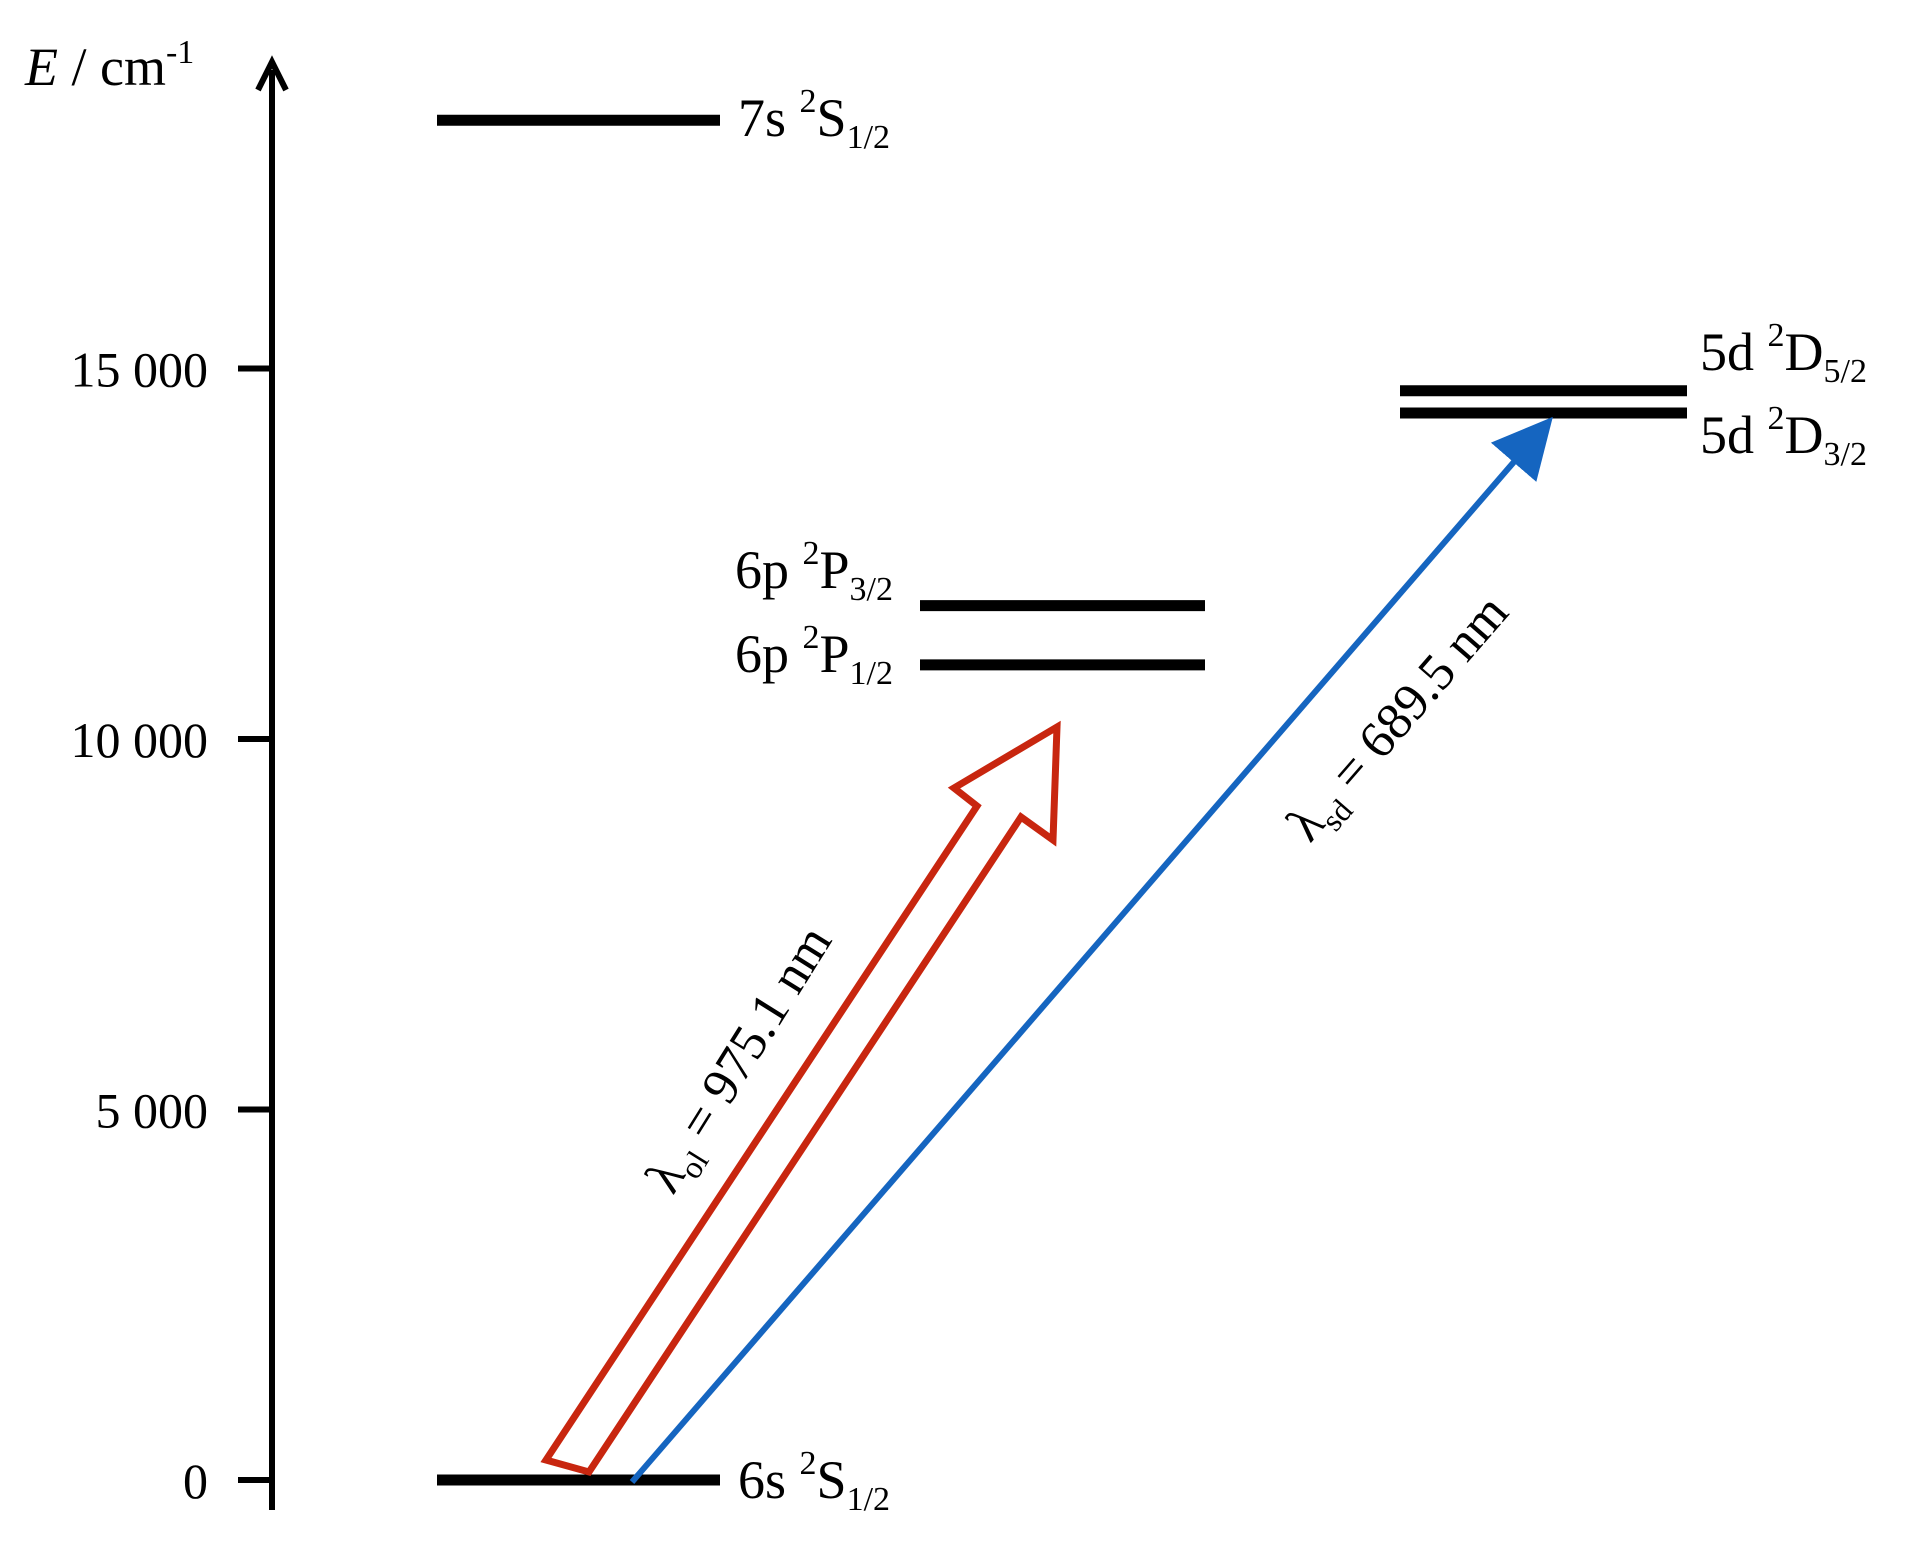 The width and height of the screenshot is (1929, 1541). I want to click on level-label-5d32: 5d 2D3/2, so click(1783, 436).